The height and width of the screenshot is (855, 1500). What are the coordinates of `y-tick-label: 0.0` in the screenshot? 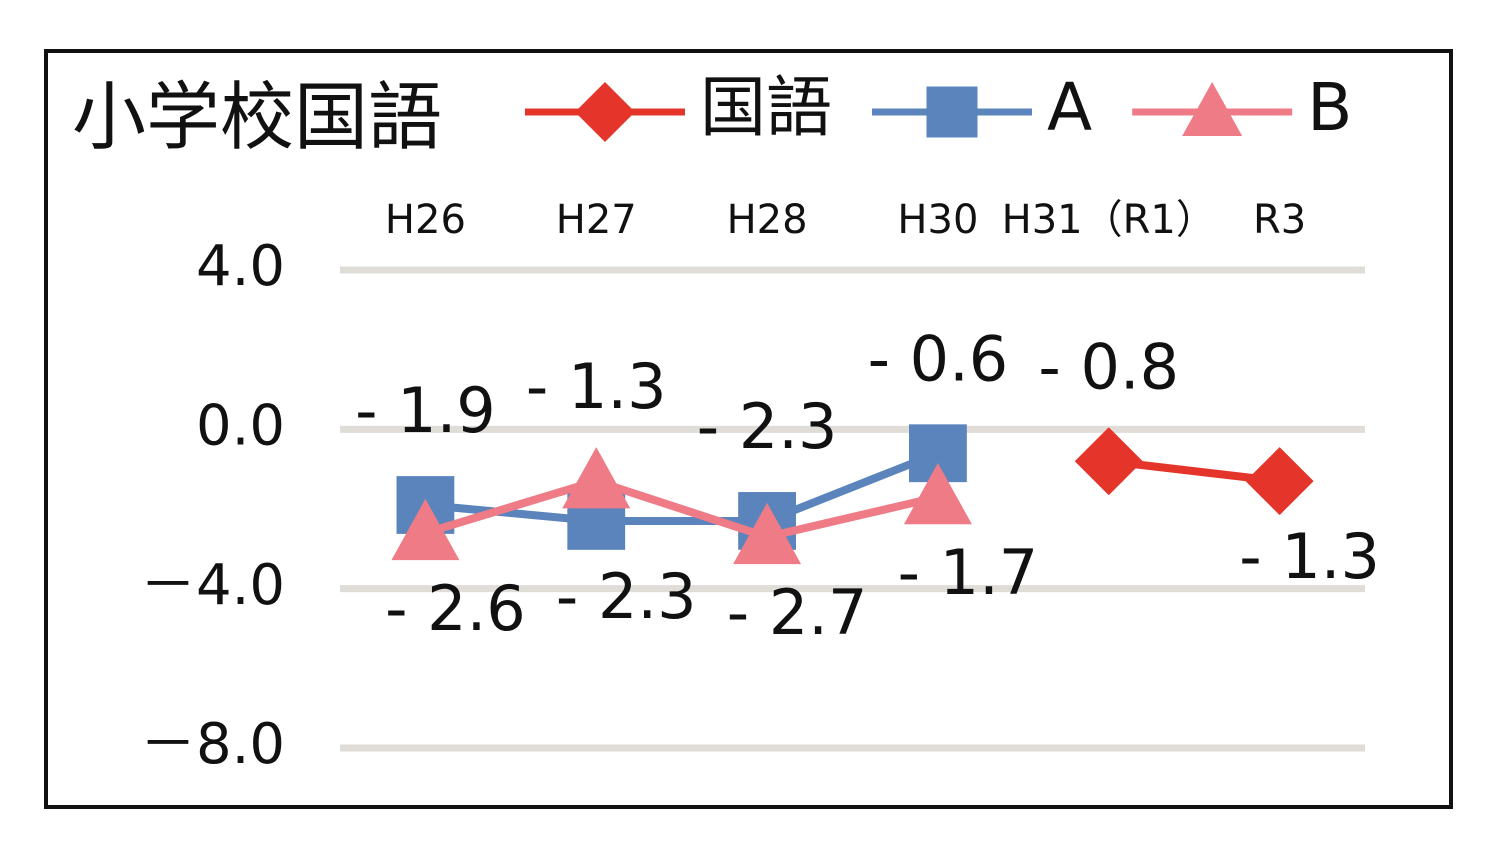 It's located at (240, 425).